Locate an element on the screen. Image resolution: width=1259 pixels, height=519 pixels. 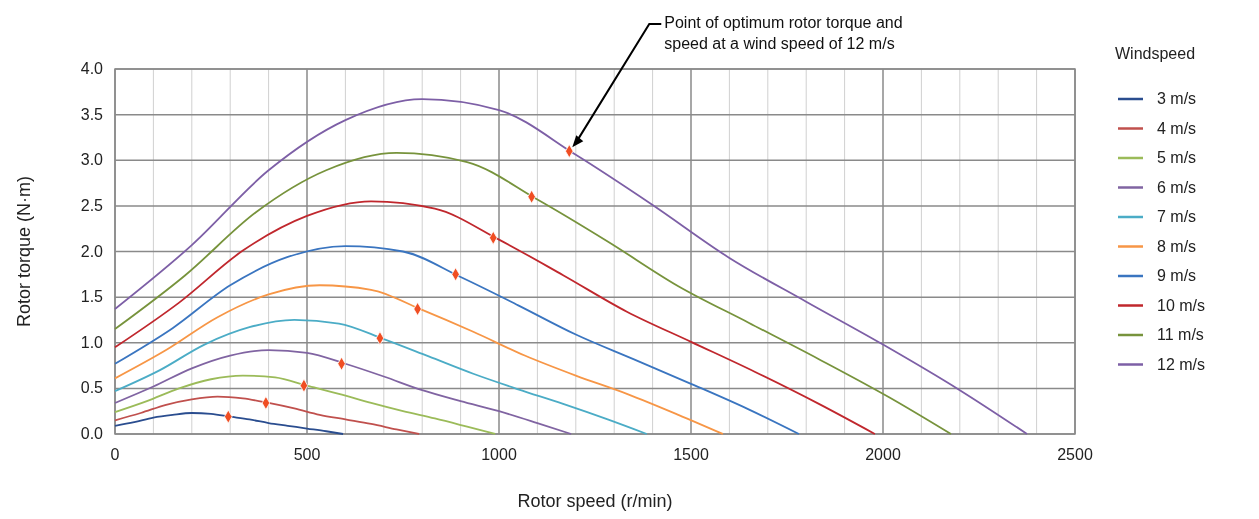
y-tick-label: 0.0 is located at coordinates (92, 433).